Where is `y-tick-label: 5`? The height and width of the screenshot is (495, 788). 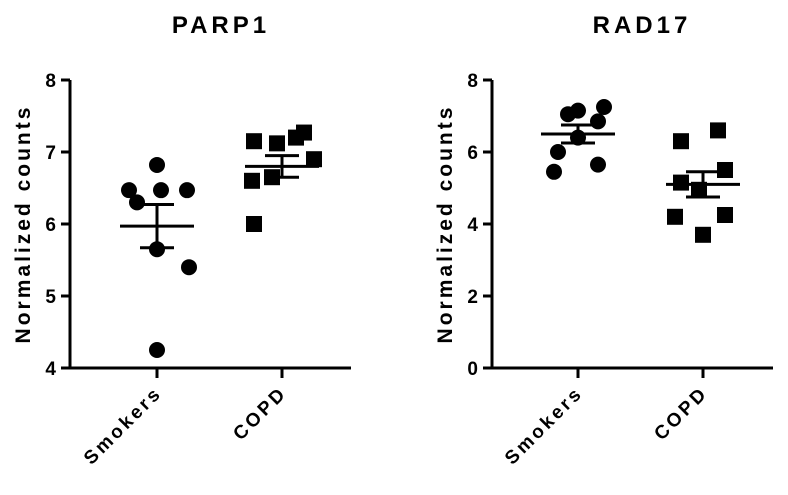 y-tick-label: 5 is located at coordinates (50, 297).